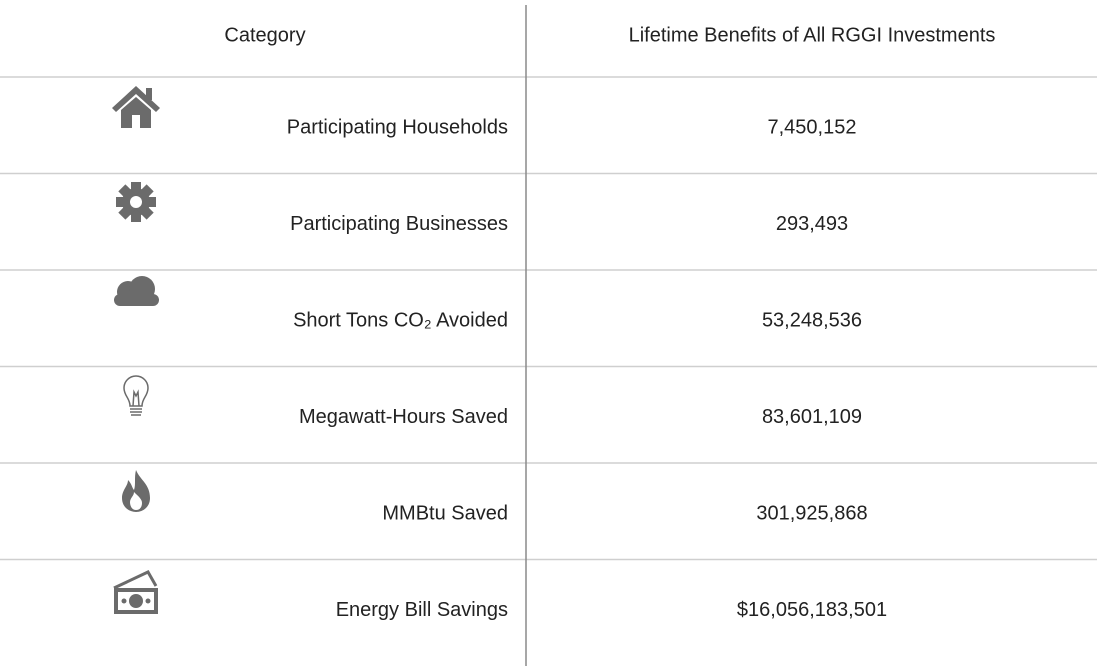 Image resolution: width=1097 pixels, height=666 pixels. Describe the element at coordinates (135, 592) in the screenshot. I see `money-icon` at that location.